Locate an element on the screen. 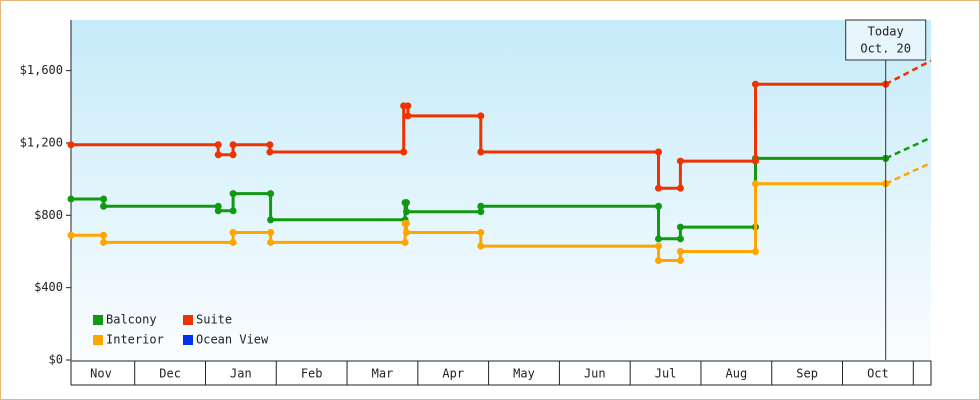 This screenshot has height=400, width=980. x-tick-label: Apr is located at coordinates (453, 374).